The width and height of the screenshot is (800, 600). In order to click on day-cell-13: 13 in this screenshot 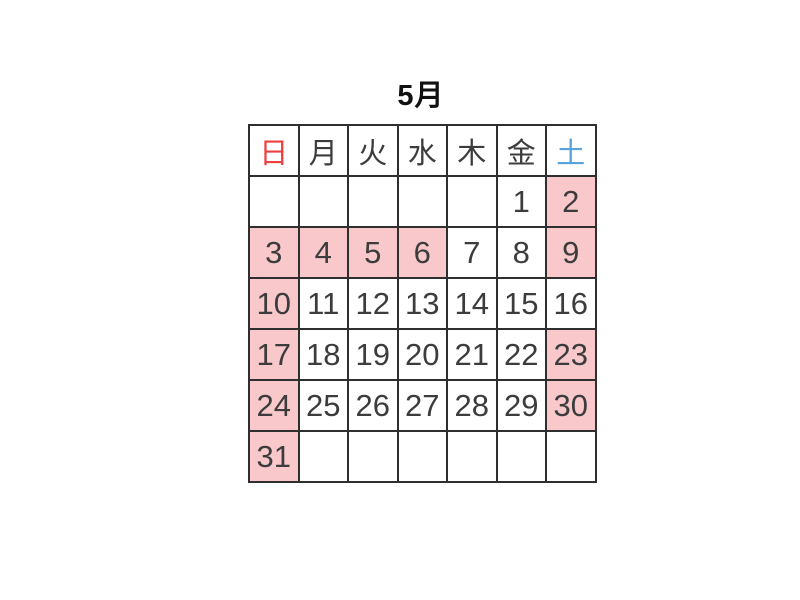, I will do `click(422, 303)`.